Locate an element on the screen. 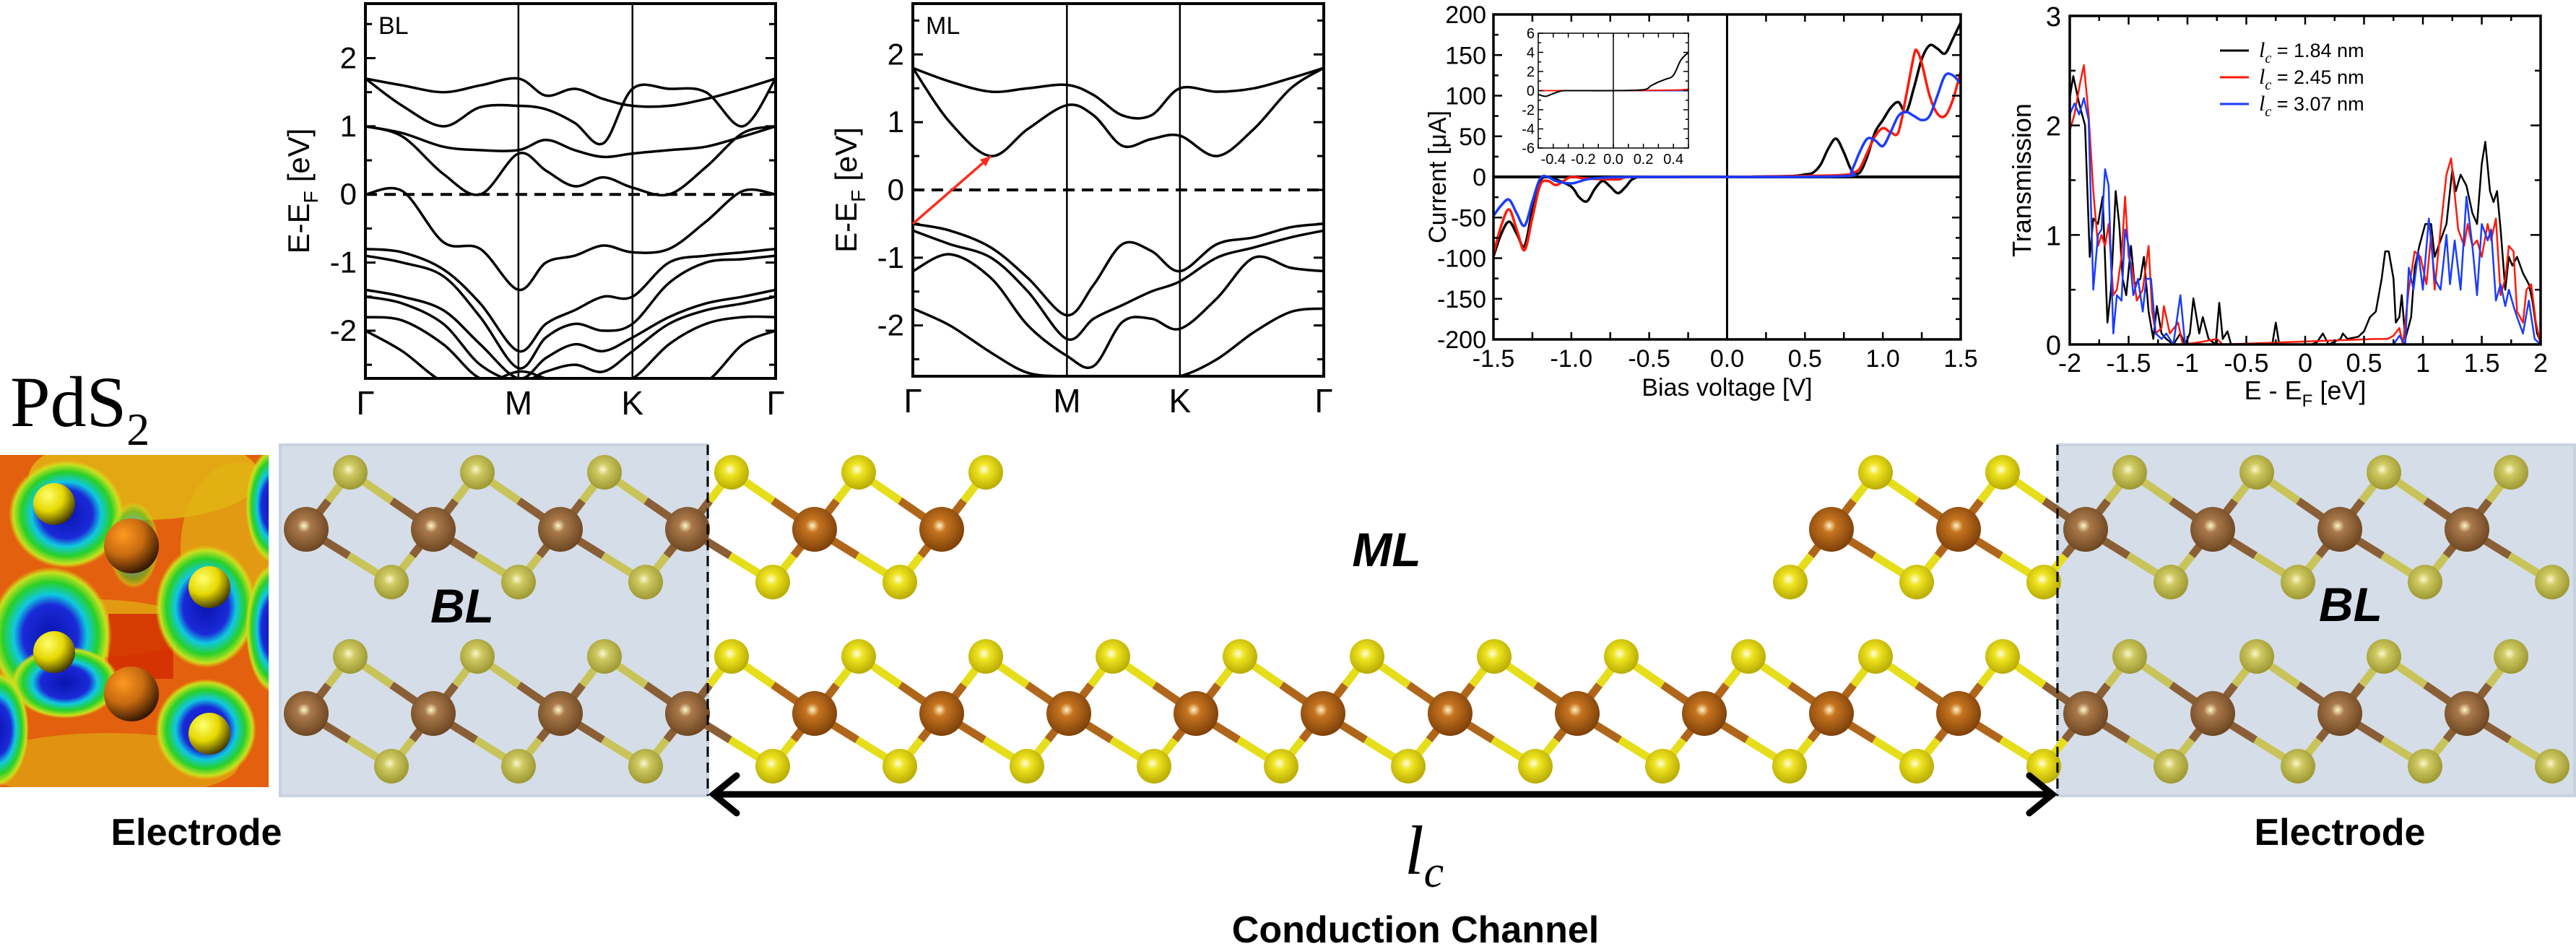  conduction-channel-label: Conduction Channel is located at coordinates (1415, 927).